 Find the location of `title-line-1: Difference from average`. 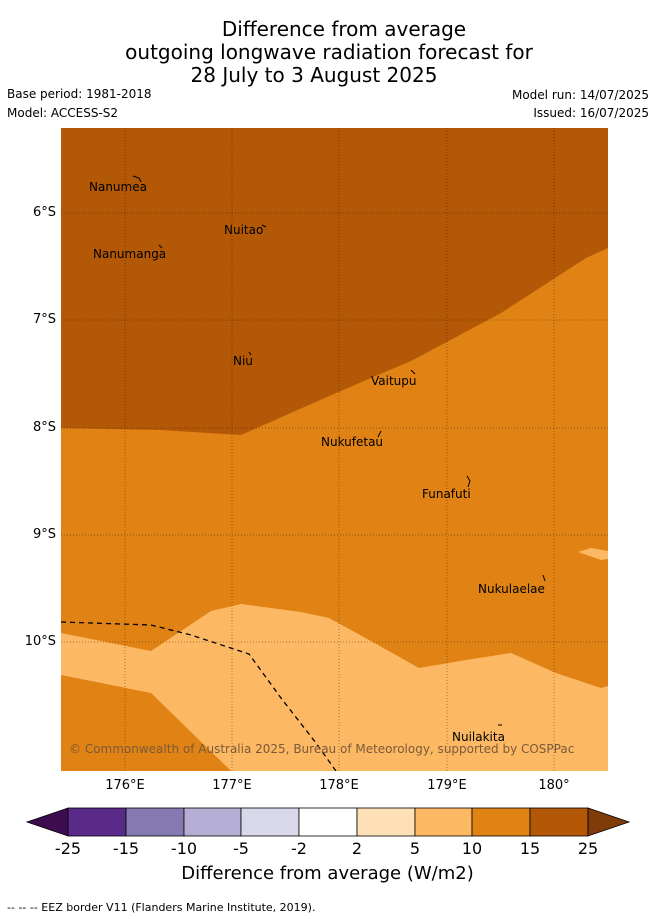

title-line-1: Difference from average is located at coordinates (344, 29).